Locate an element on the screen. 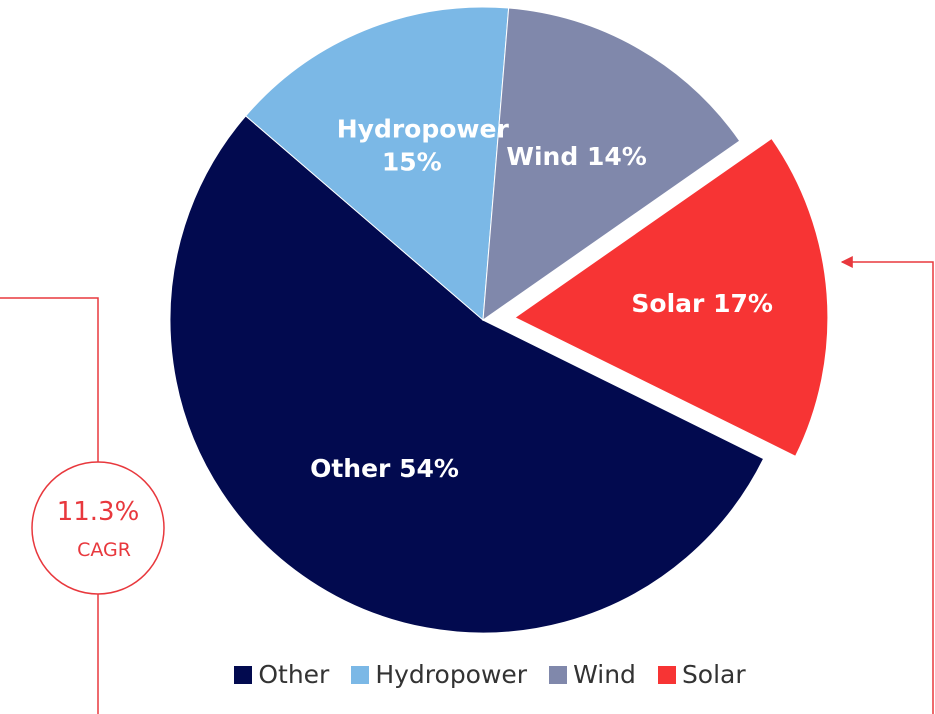 The width and height of the screenshot is (935, 714). legend-label: Wind is located at coordinates (604, 674).